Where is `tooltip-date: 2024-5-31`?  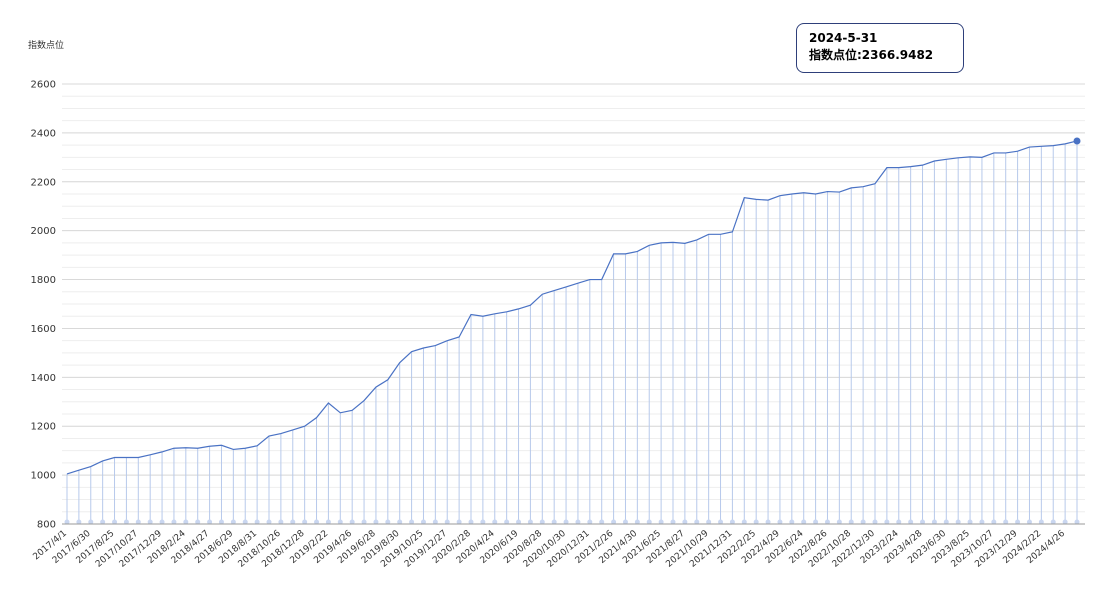
tooltip-date: 2024-5-31 is located at coordinates (843, 38).